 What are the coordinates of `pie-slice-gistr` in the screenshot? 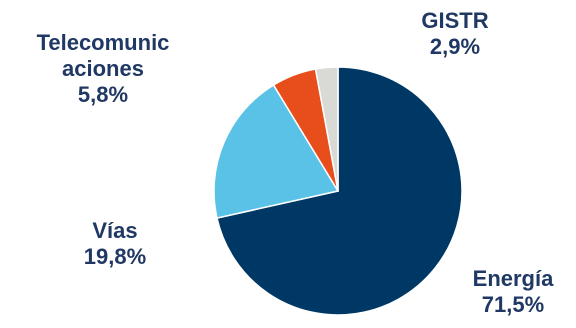 It's located at (326, 129).